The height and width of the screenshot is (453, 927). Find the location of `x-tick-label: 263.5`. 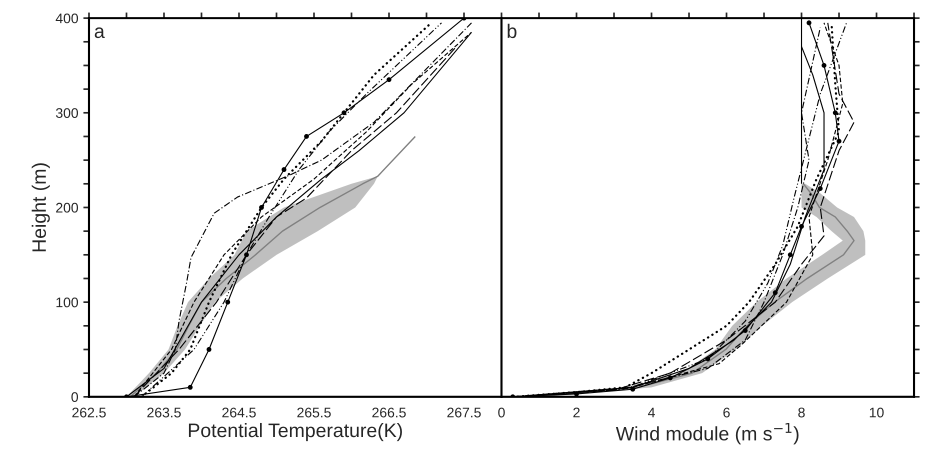

x-tick-label: 263.5 is located at coordinates (164, 413).